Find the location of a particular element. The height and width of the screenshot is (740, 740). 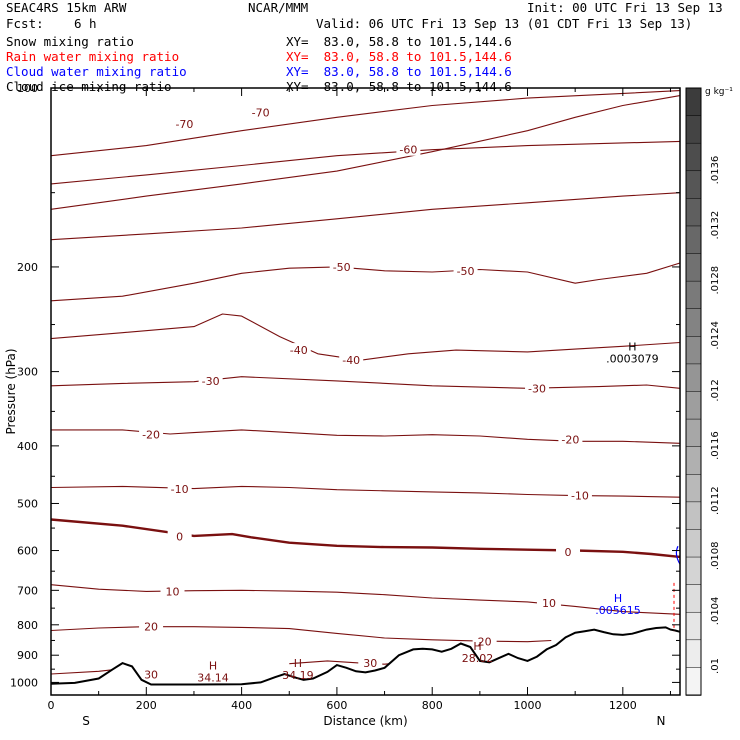

init-time: Init: 00 UTC Fri 13 Sep 13 is located at coordinates (625, 7).